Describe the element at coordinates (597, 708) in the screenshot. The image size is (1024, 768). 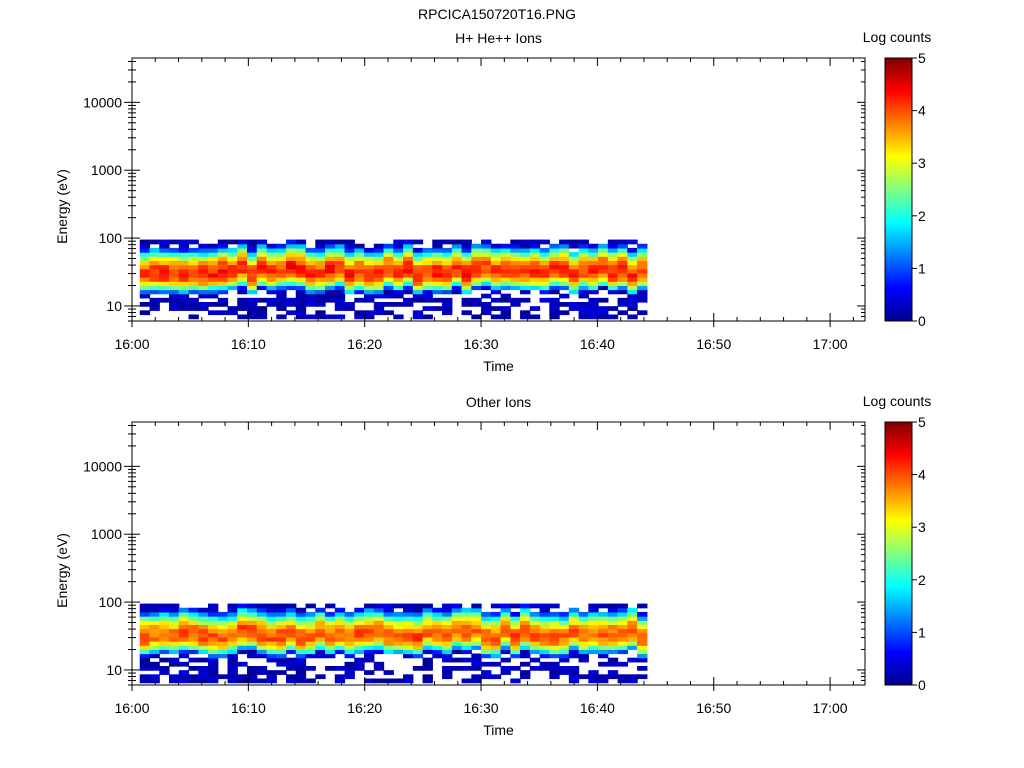
I see `x-tick-label: 16:40` at that location.